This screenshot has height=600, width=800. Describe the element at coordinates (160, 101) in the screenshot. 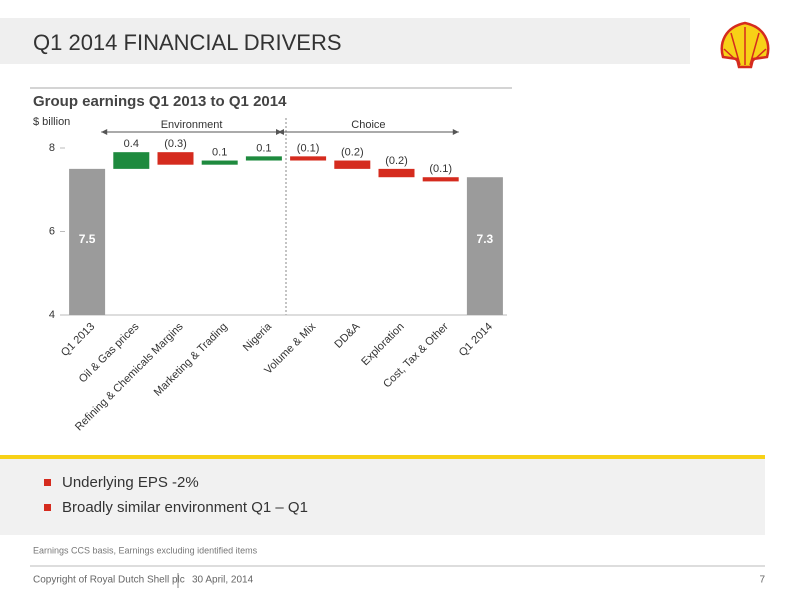

I see `chart-title: Group earnings Q1 2013 to Q1 2014` at that location.